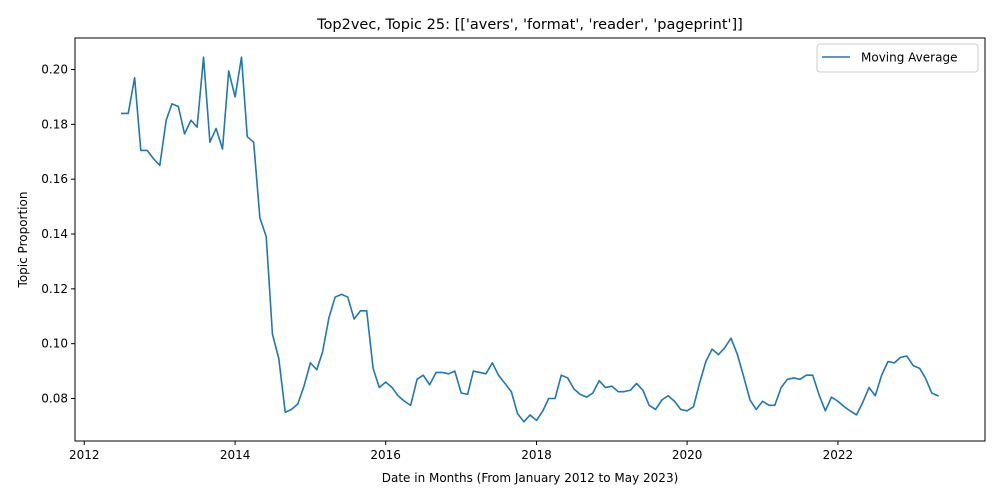 Image resolution: width=1000 pixels, height=500 pixels. Describe the element at coordinates (909, 58) in the screenshot. I see `legend-entry-moving-average: Moving Average` at that location.